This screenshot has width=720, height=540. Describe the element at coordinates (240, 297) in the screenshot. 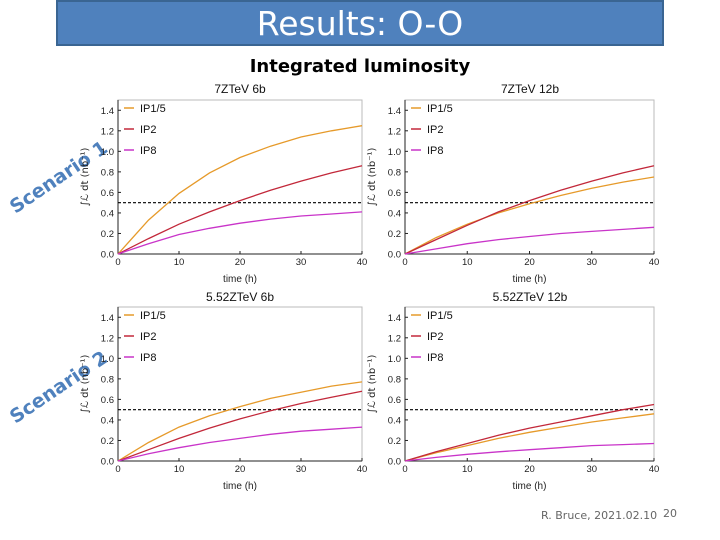

I see `chart-title: 5.52ZTeV 6b` at that location.